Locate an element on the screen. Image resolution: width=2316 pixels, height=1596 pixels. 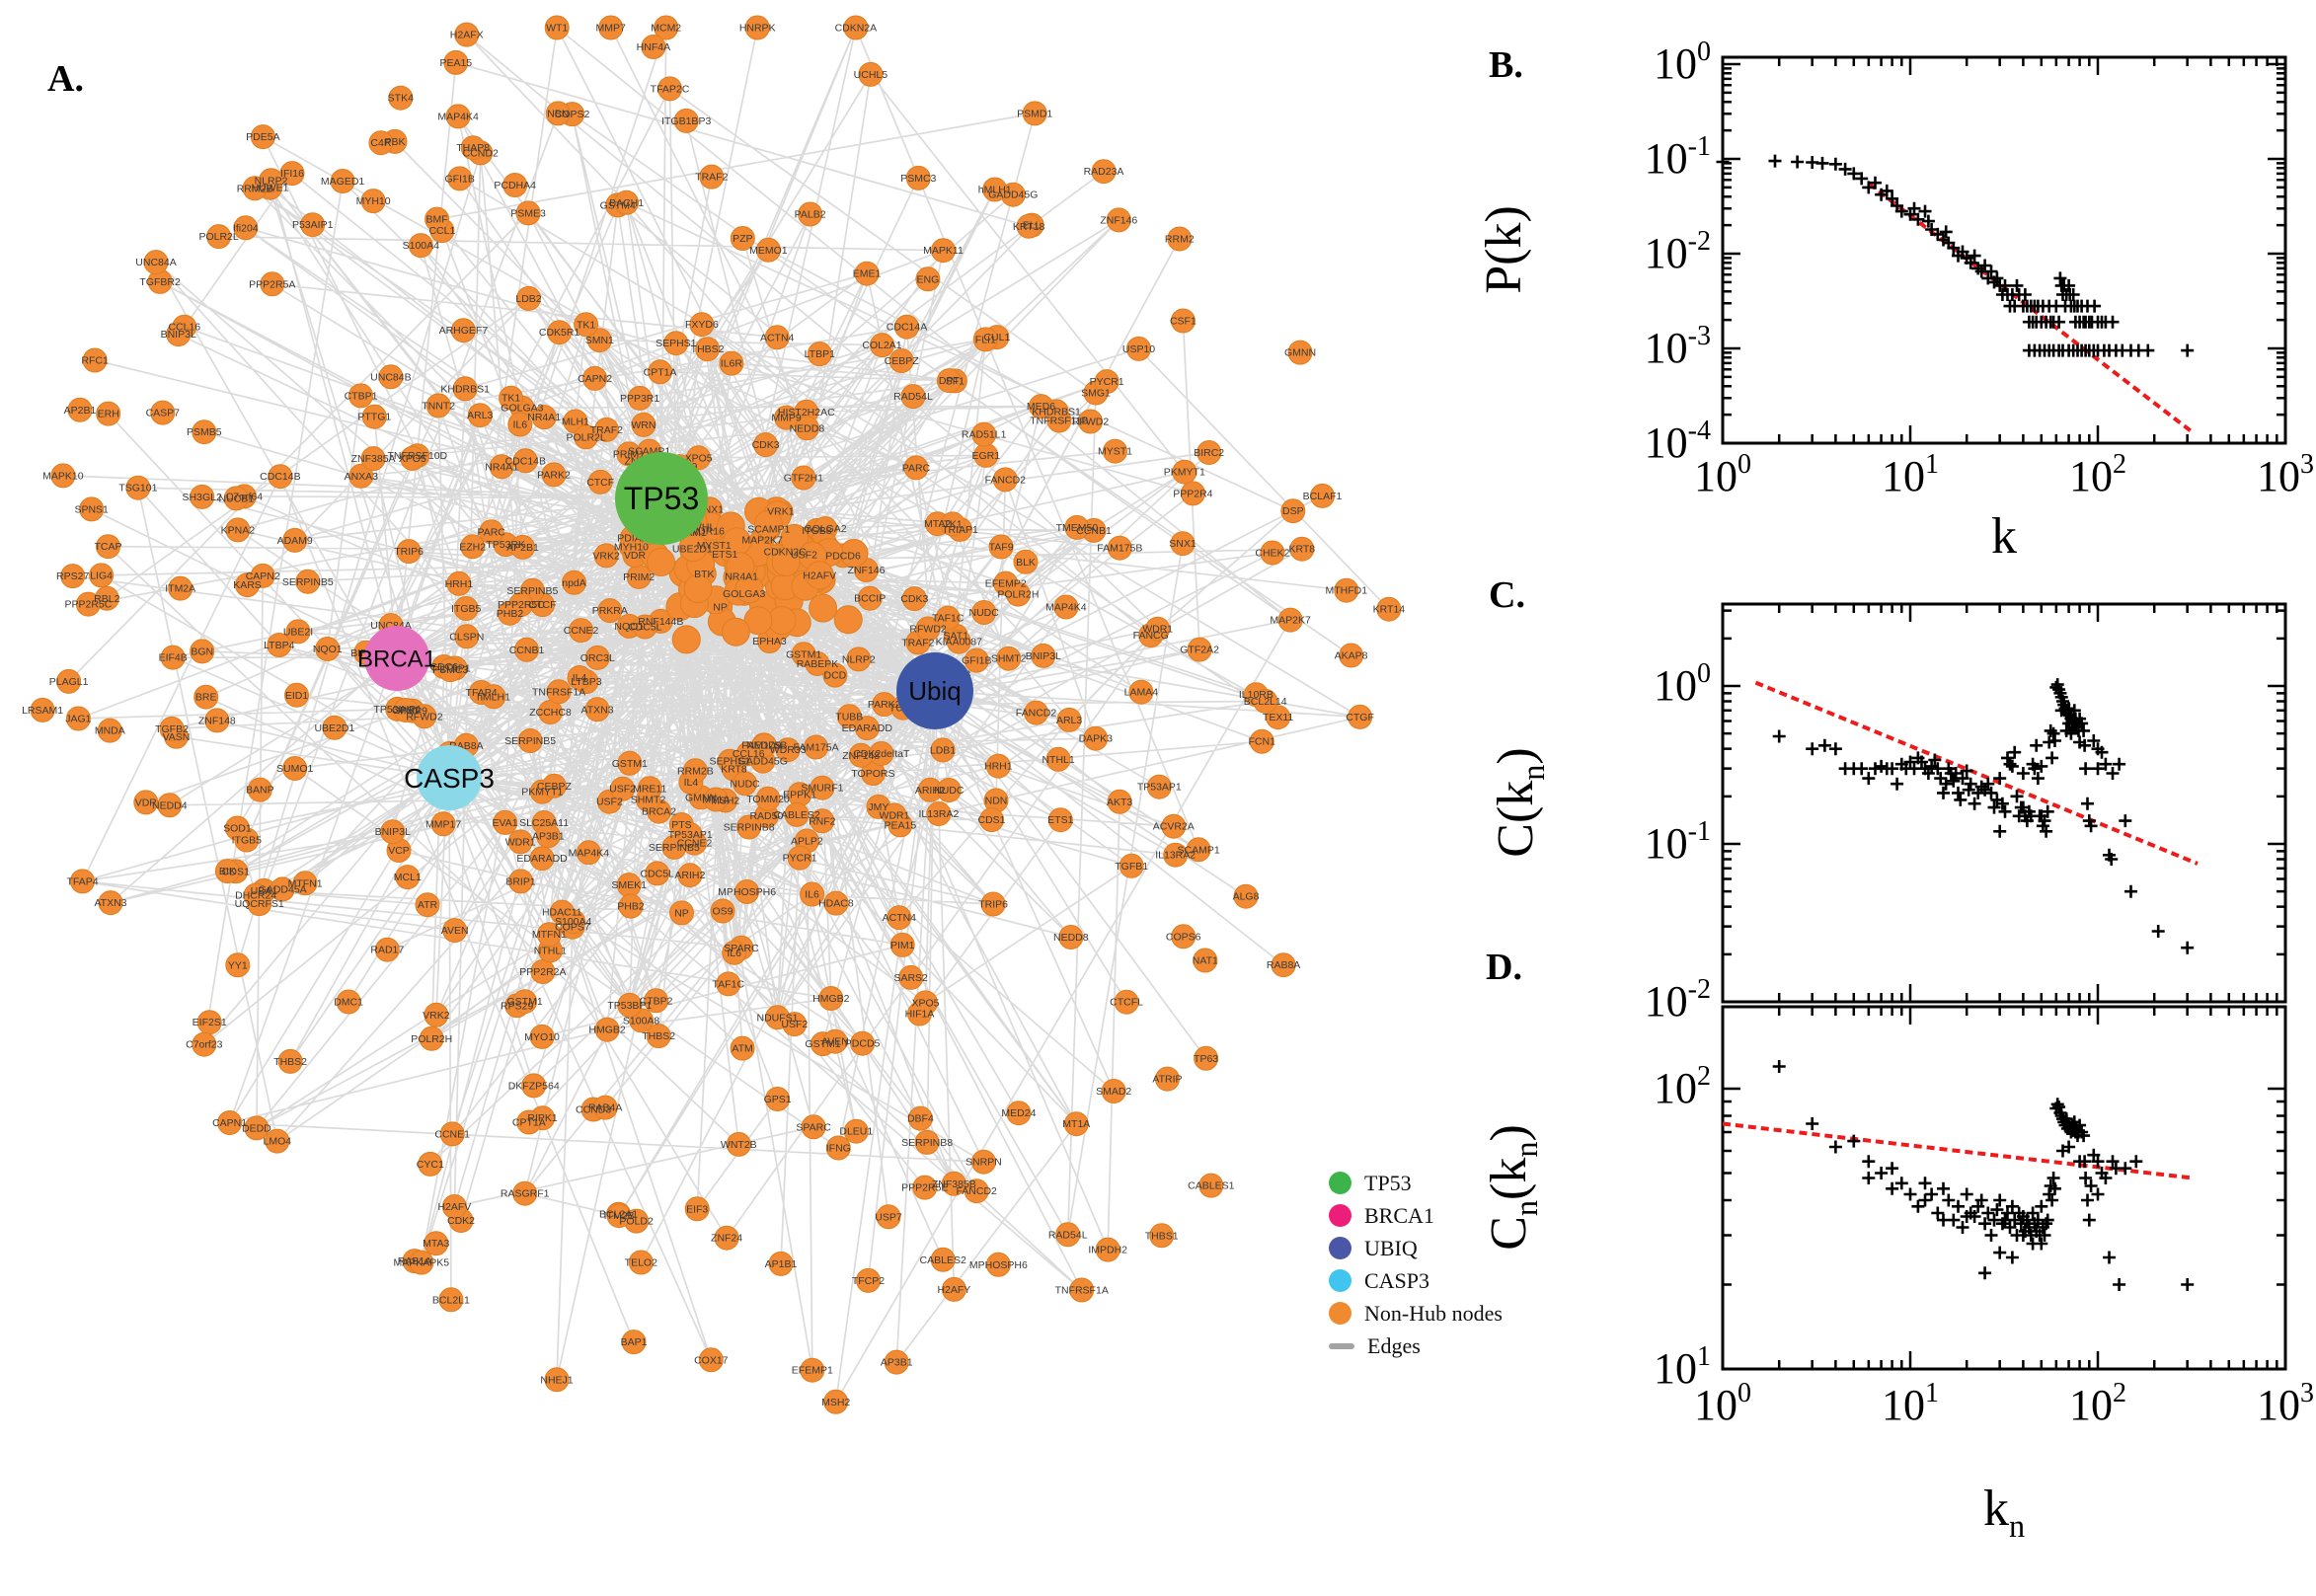
network-node-label: HRH1 is located at coordinates (460, 584).